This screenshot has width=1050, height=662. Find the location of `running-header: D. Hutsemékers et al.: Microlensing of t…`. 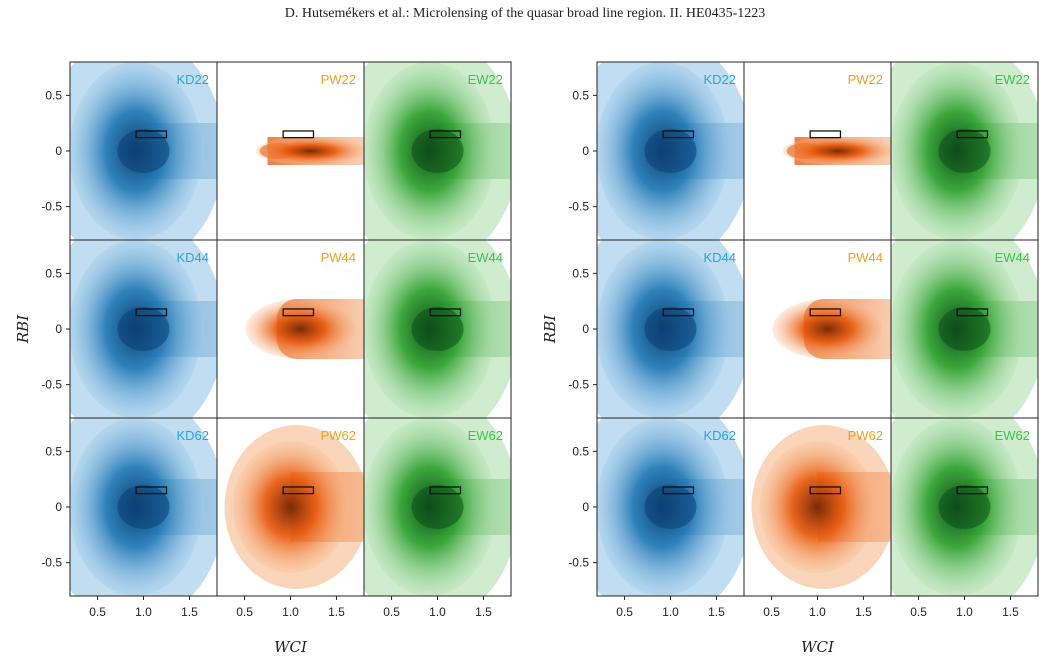

running-header: D. Hutsemékers et al.: Microlensing of t… is located at coordinates (525, 13).